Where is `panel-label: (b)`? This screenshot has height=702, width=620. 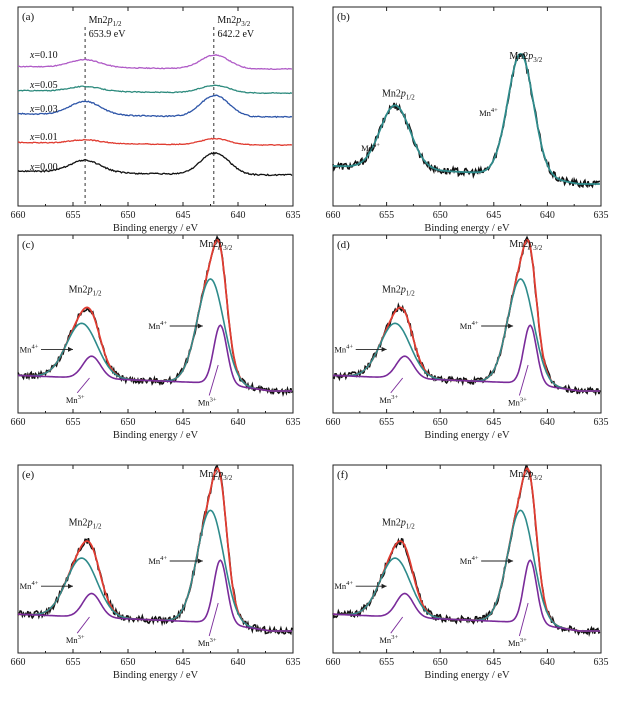
panel-label: (b) is located at coordinates (343, 17).